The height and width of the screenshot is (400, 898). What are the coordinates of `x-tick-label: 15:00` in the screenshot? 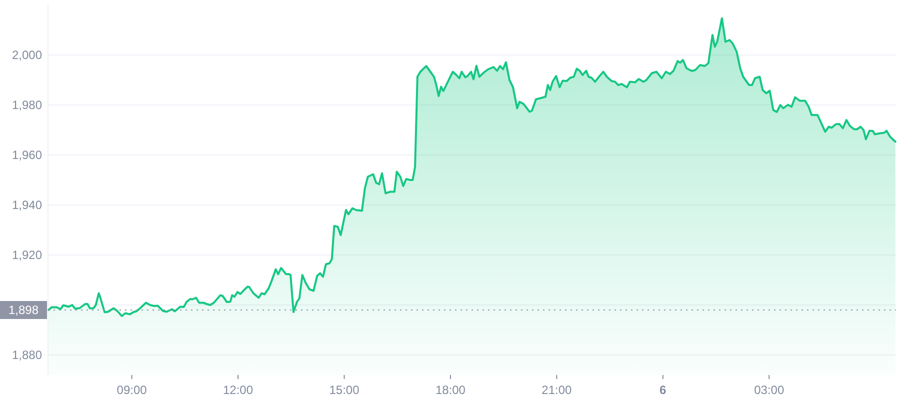 It's located at (344, 390).